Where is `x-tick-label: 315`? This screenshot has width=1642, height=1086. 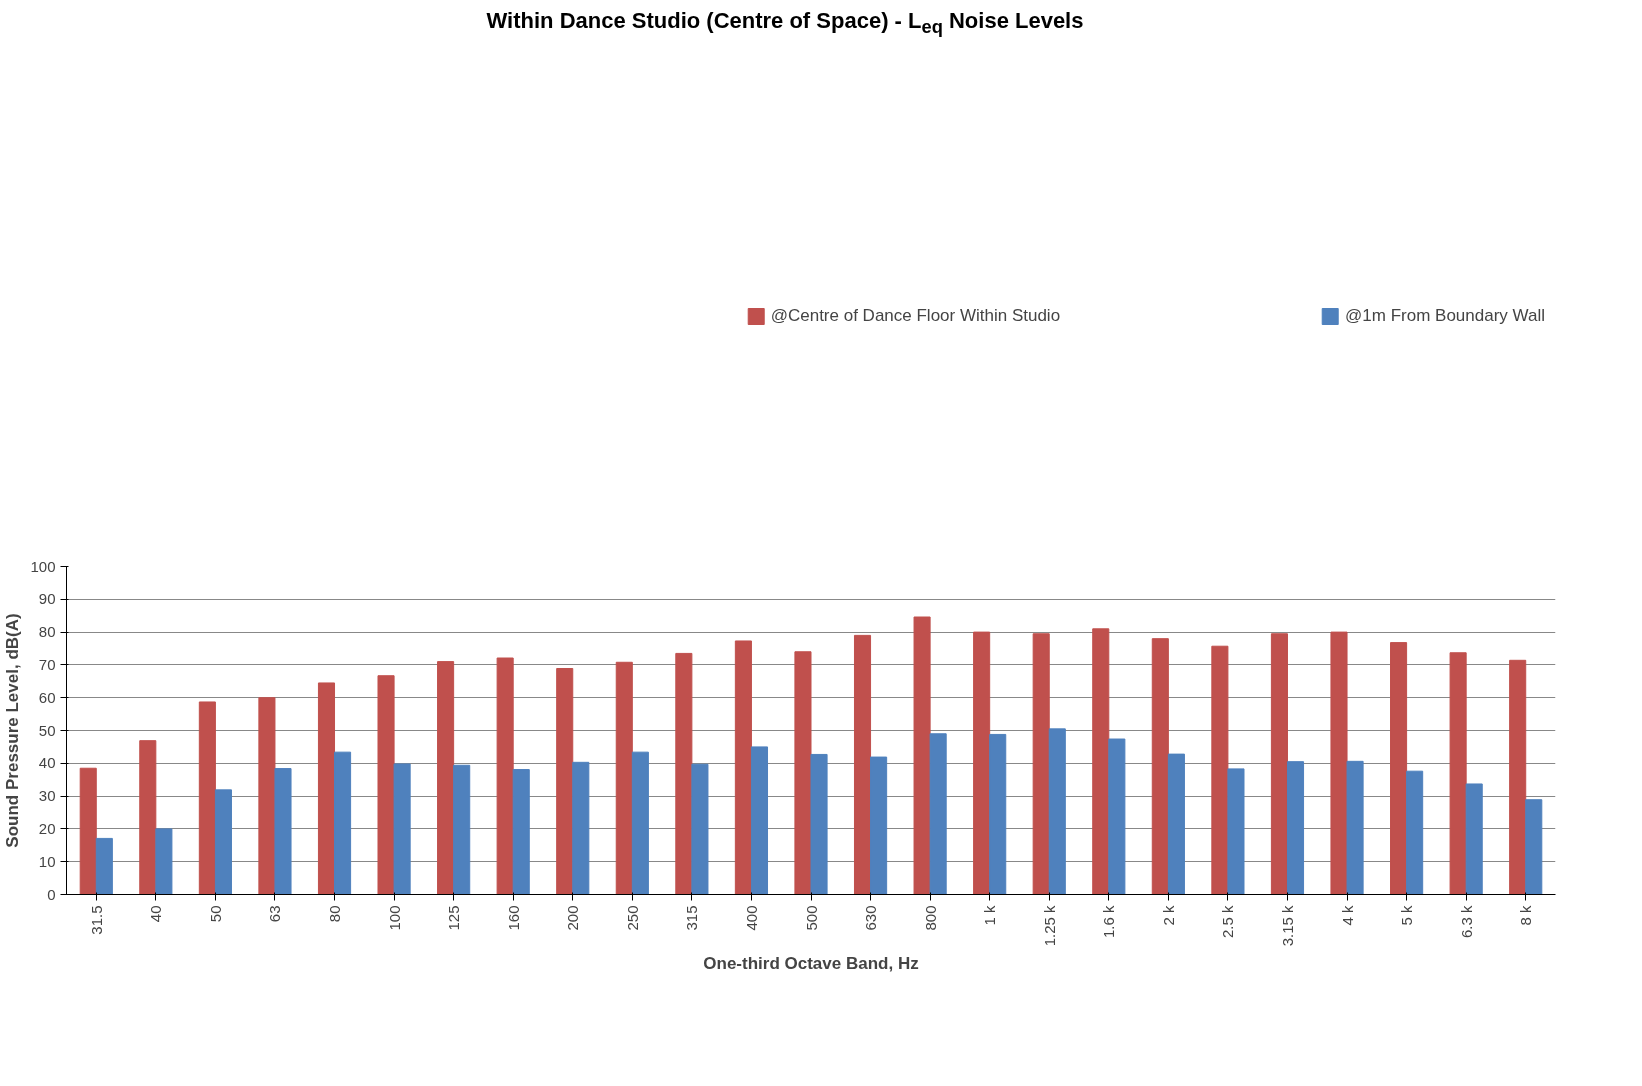
x-tick-label: 315 is located at coordinates (692, 918).